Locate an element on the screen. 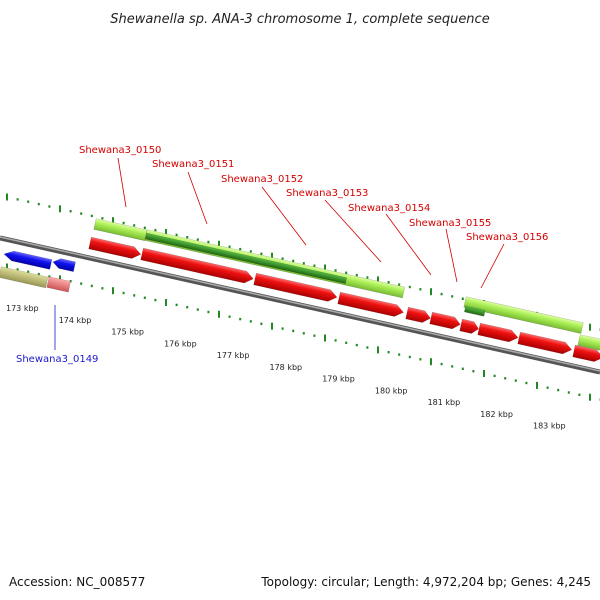 The width and height of the screenshot is (600, 600). cds-0156b is located at coordinates (545, 343).